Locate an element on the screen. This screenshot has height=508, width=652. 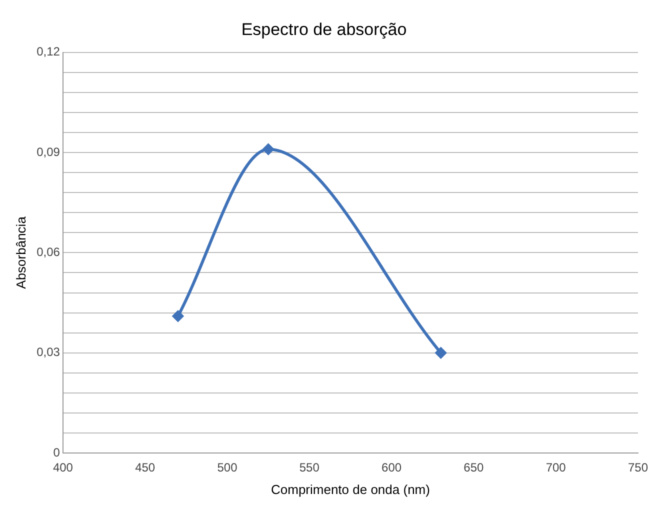
x-tick-label: 650 is located at coordinates (474, 467).